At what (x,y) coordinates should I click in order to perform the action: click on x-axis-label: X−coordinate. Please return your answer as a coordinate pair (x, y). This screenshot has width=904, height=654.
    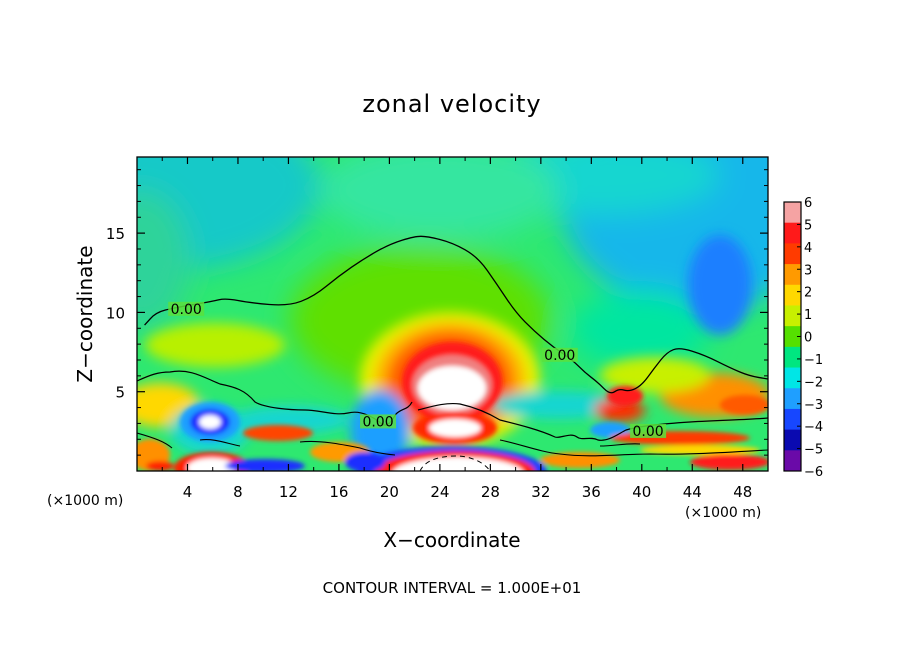
    Looking at the image, I should click on (451, 540).